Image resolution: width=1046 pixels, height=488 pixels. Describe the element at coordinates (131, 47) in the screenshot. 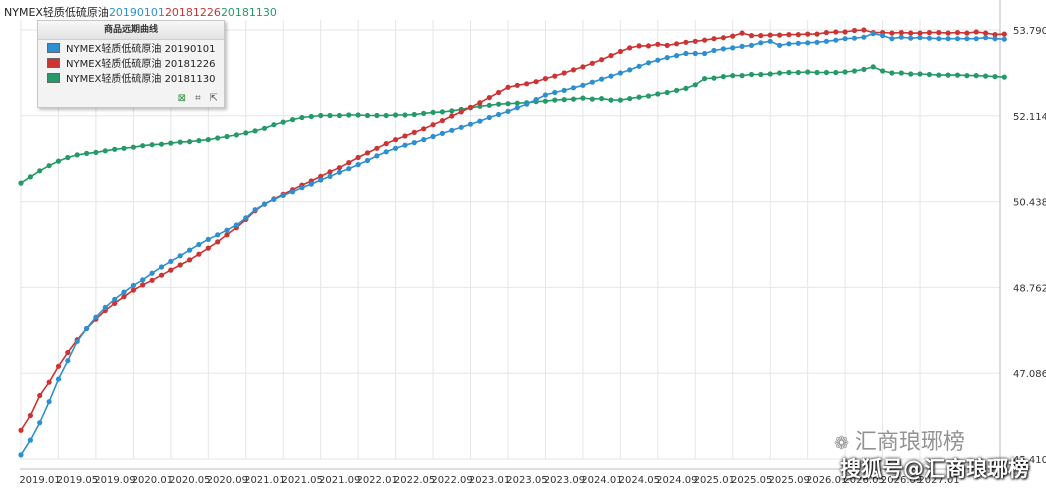

I see `legend-item-20190101: NYMEX轻质低硫原油 20190101` at that location.